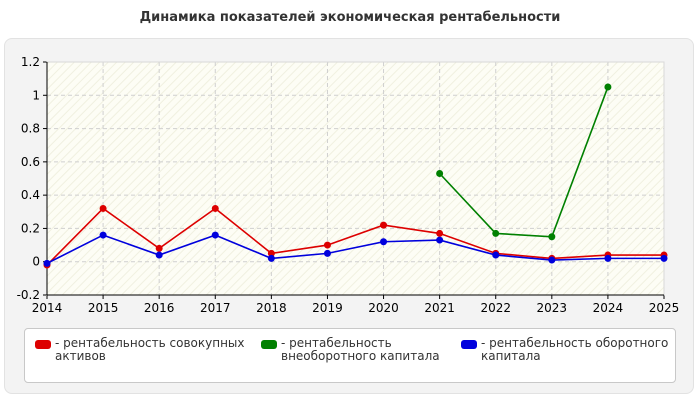  I want to click on y-tick-label: 0.4, so click(30, 195).